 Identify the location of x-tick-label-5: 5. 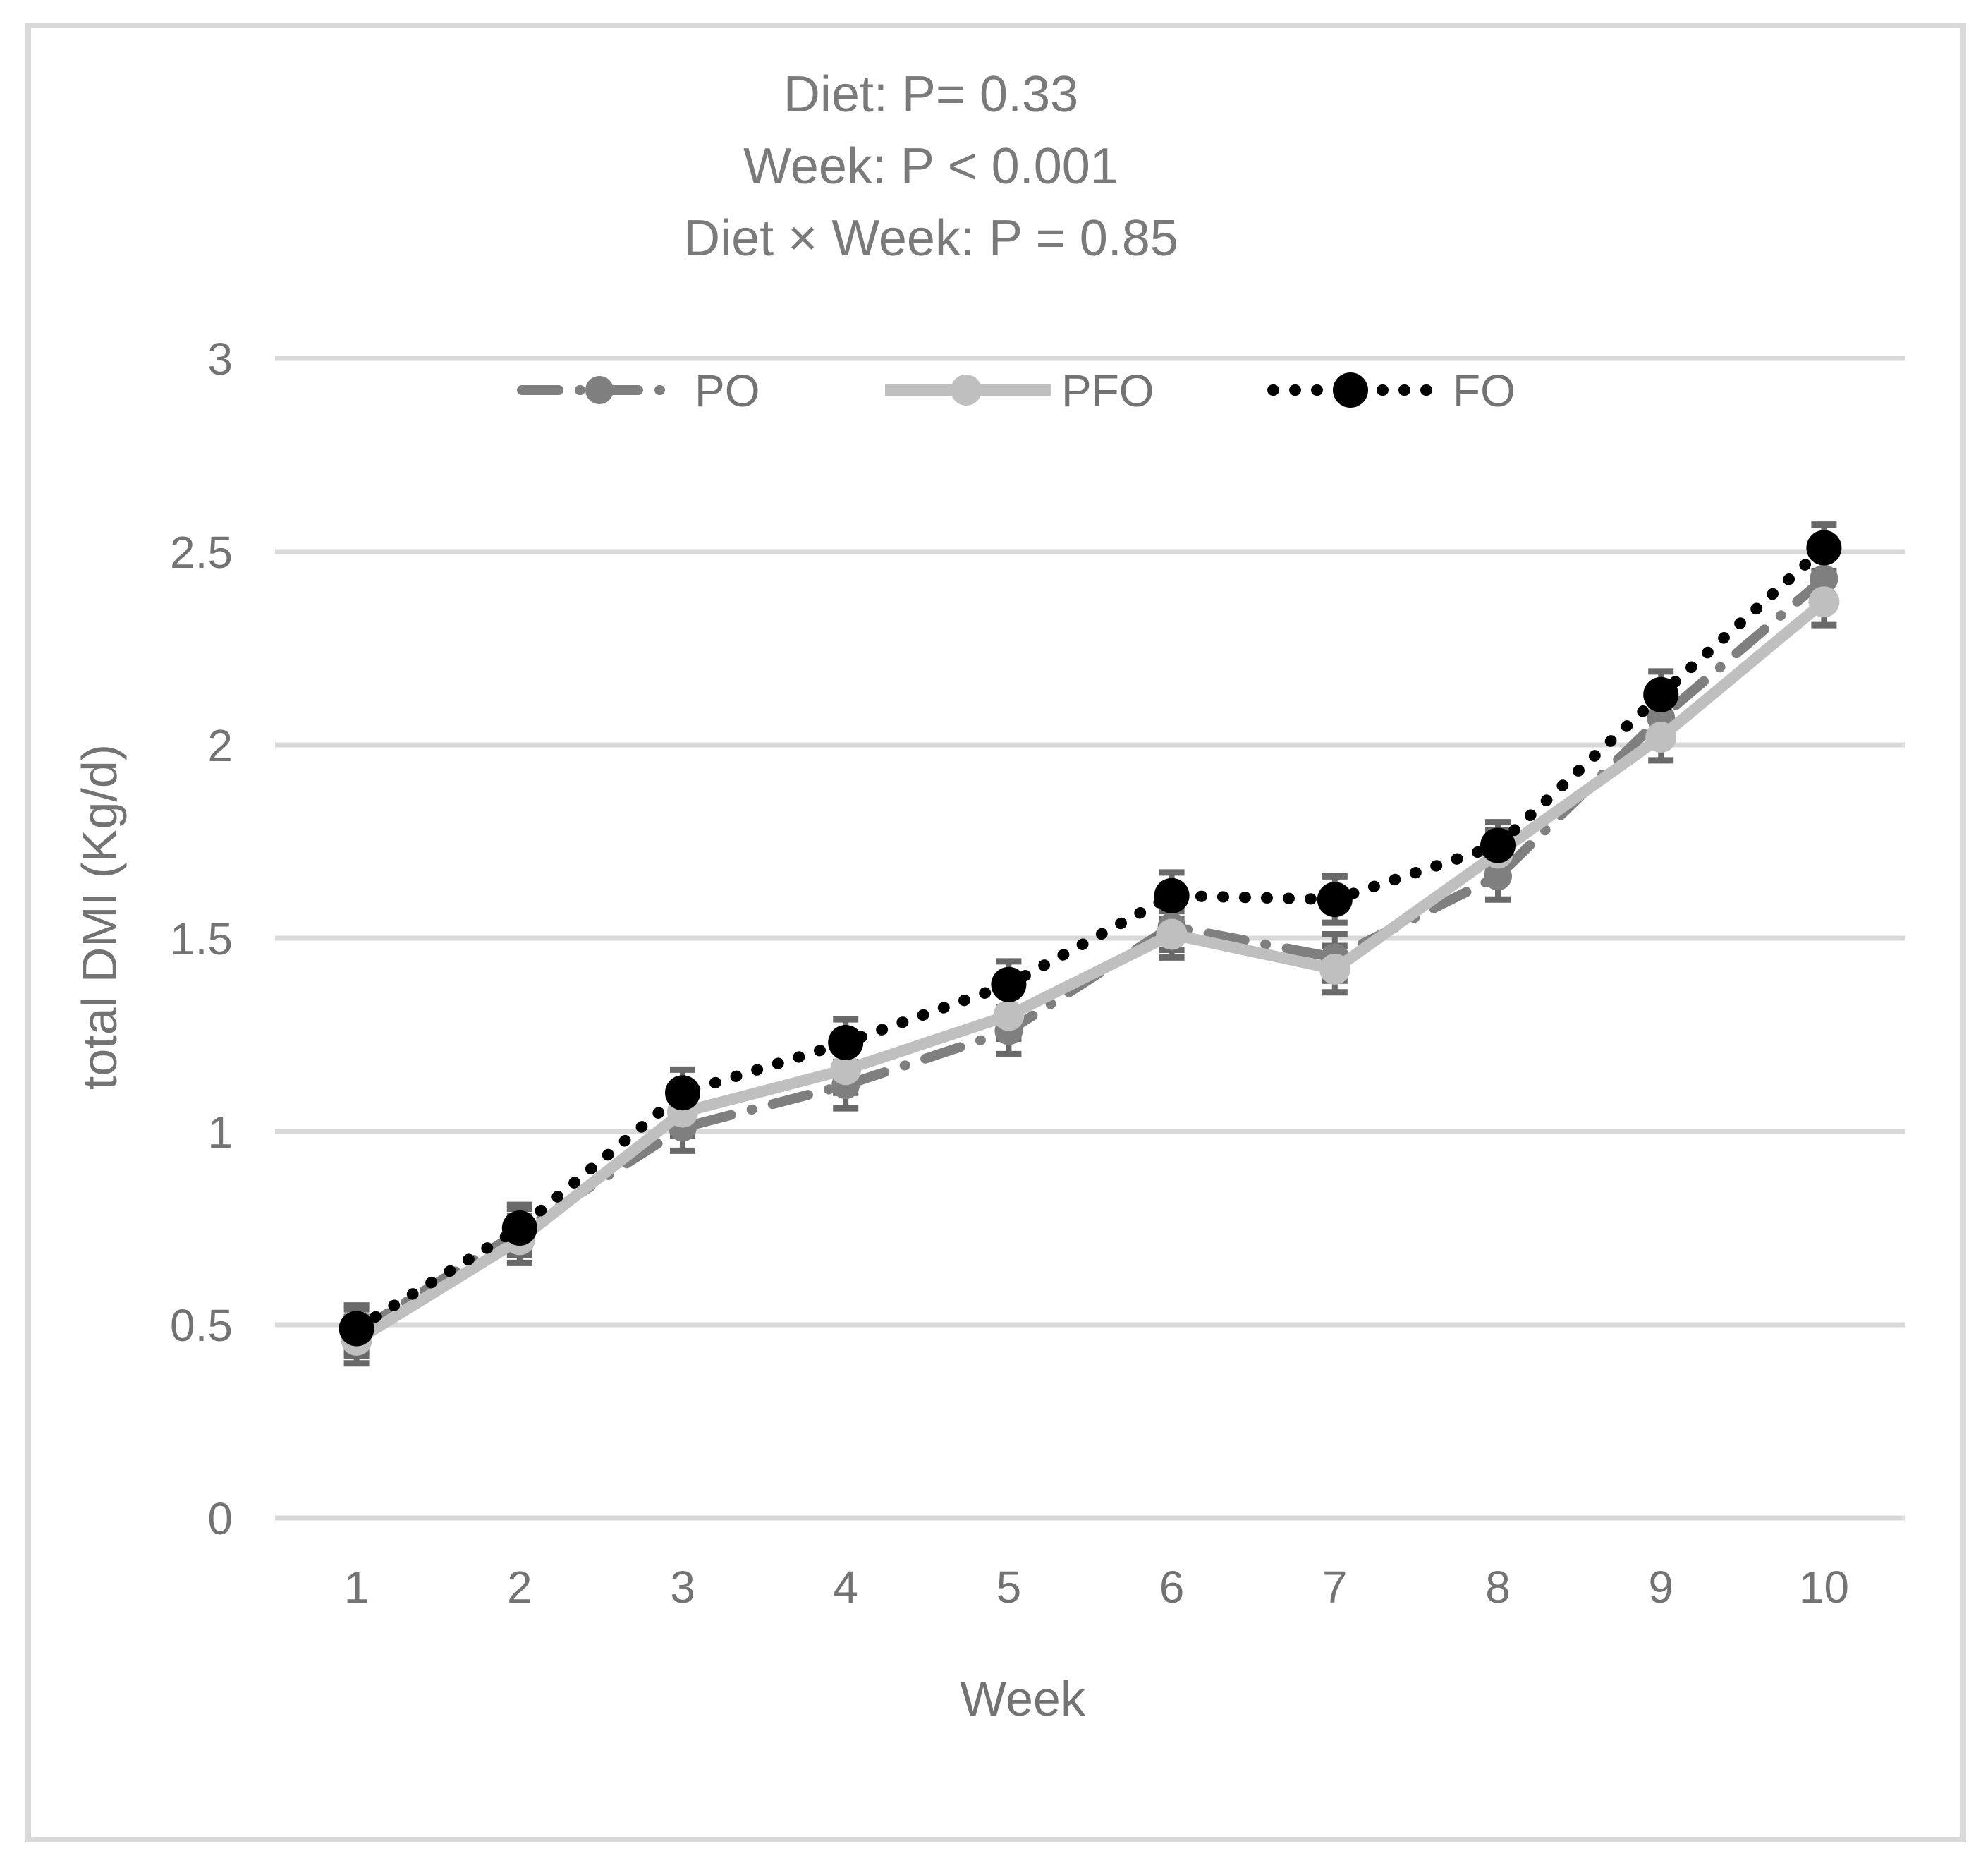
(1009, 1588).